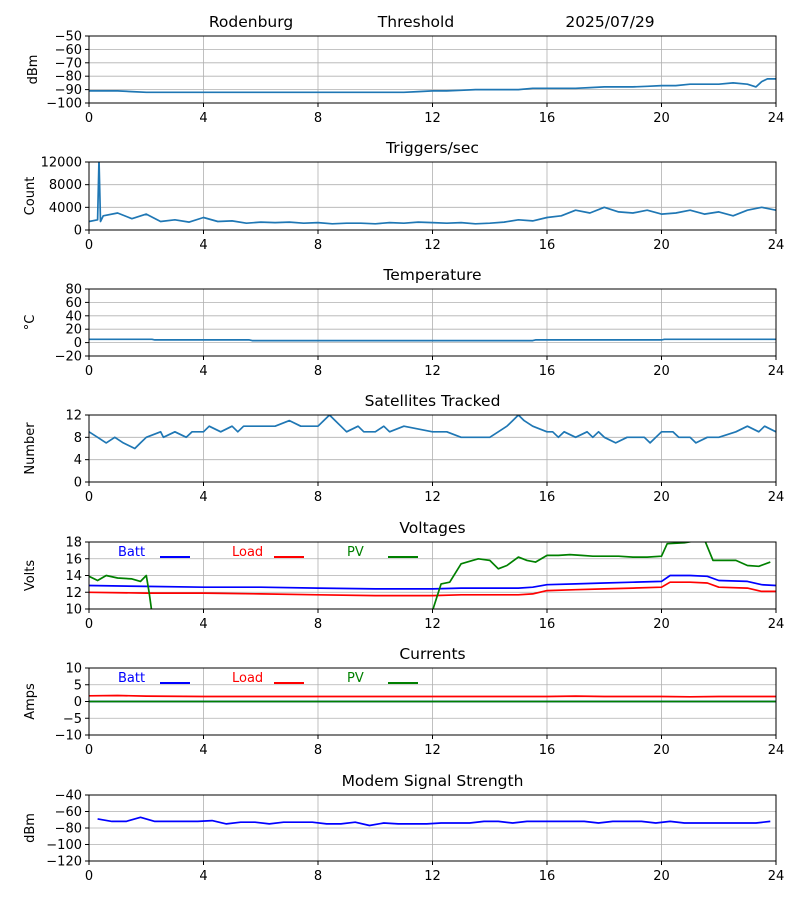 The width and height of the screenshot is (800, 900). Describe the element at coordinates (30, 196) in the screenshot. I see `y-axis-label: Count` at that location.